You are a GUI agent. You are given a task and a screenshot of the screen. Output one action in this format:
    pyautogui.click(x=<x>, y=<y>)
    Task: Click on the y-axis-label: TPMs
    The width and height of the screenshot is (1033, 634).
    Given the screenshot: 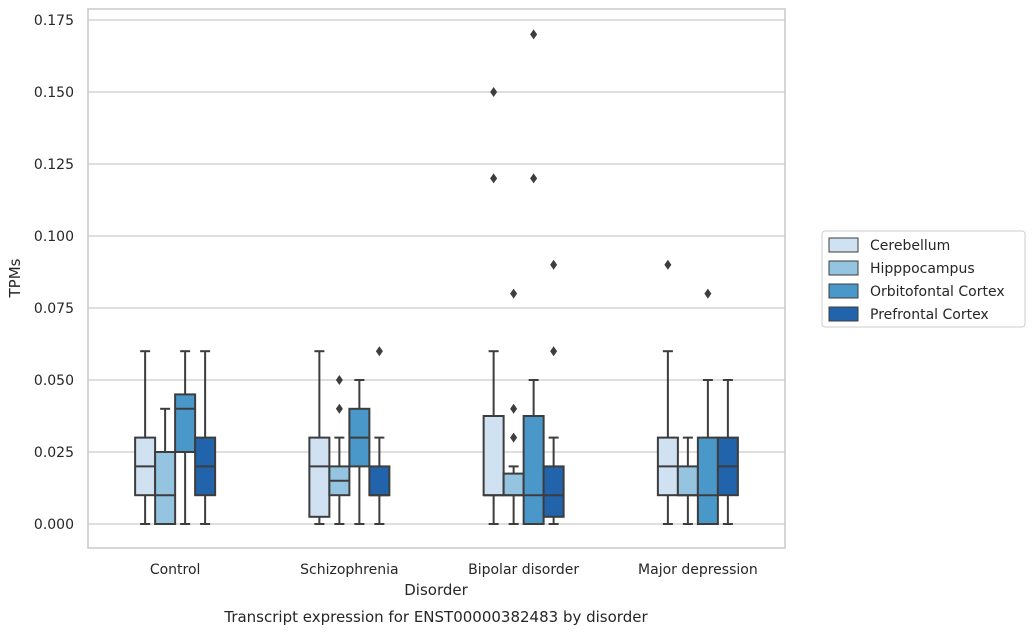 What is the action you would take?
    pyautogui.click(x=15, y=278)
    